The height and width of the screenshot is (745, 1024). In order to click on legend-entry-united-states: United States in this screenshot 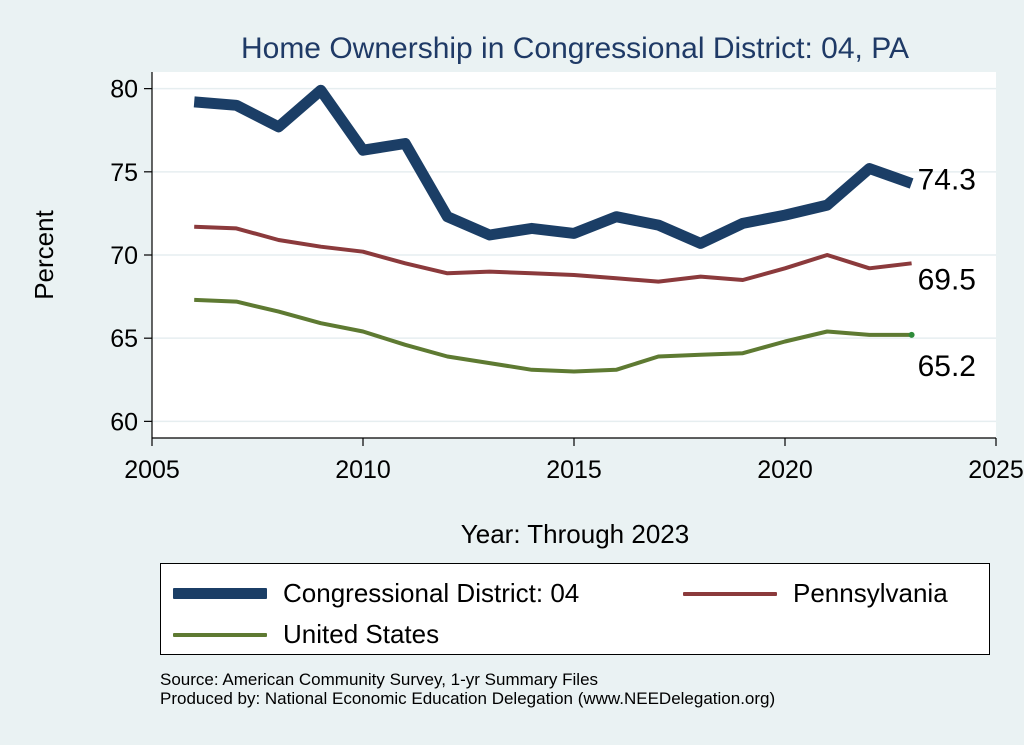, I will do `click(306, 634)`.